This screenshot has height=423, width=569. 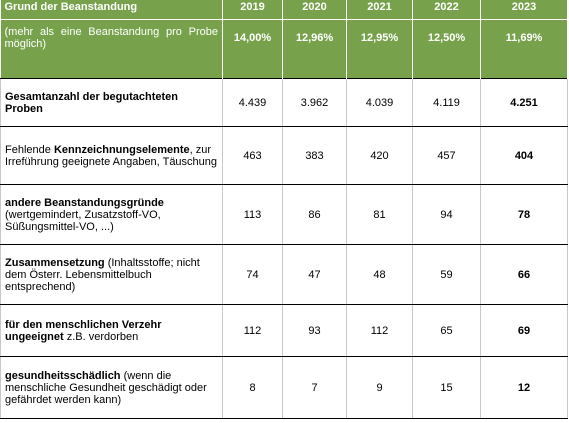 What do you see at coordinates (379, 214) in the screenshot?
I see `value-cell: 81` at bounding box center [379, 214].